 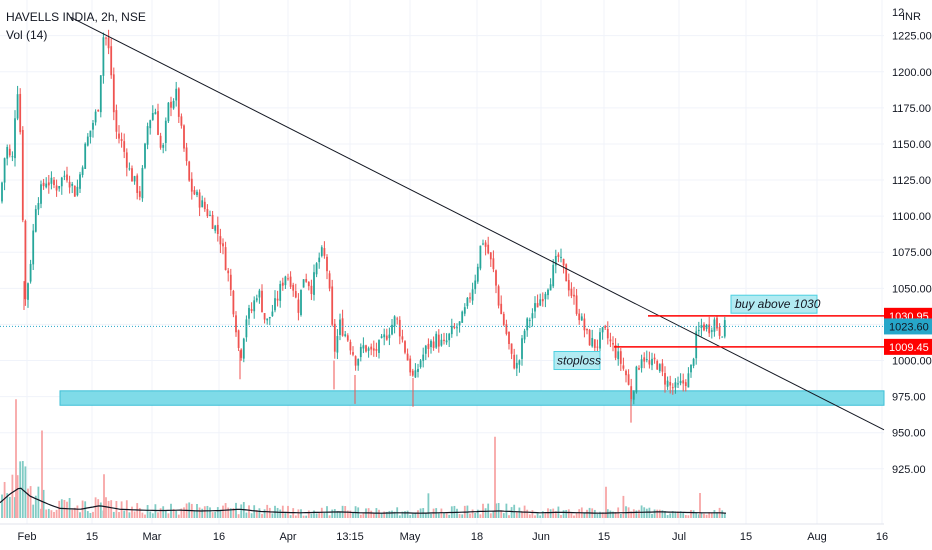 I want to click on support-zone, so click(x=472, y=398).